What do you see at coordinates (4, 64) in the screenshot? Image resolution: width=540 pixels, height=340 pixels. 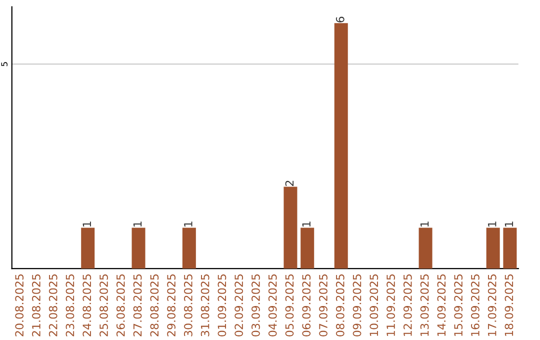 I see `y-tick-label: 5` at bounding box center [4, 64].